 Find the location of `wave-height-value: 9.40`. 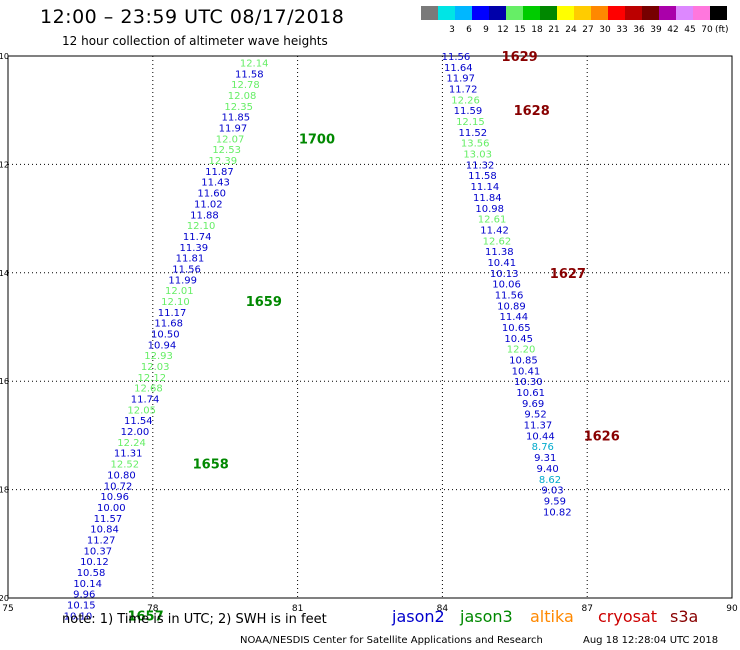

wave-height-value: 9.40 is located at coordinates (547, 469).